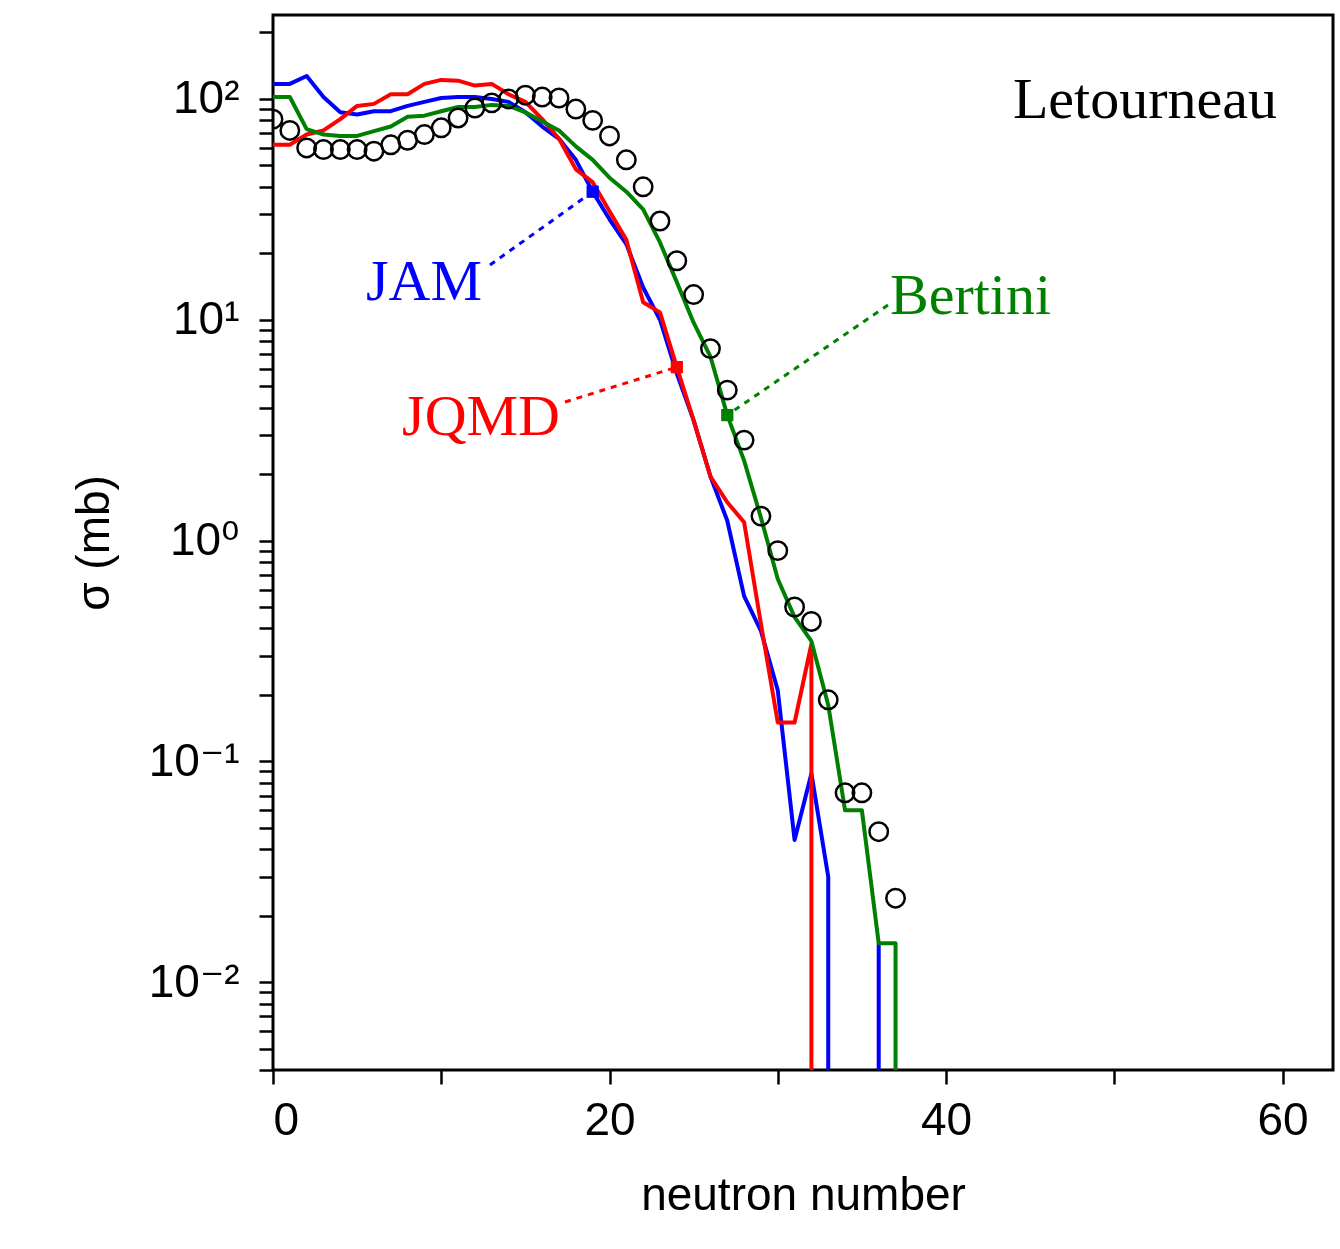 This screenshot has width=1340, height=1249. What do you see at coordinates (971, 294) in the screenshot?
I see `text: Bertini` at bounding box center [971, 294].